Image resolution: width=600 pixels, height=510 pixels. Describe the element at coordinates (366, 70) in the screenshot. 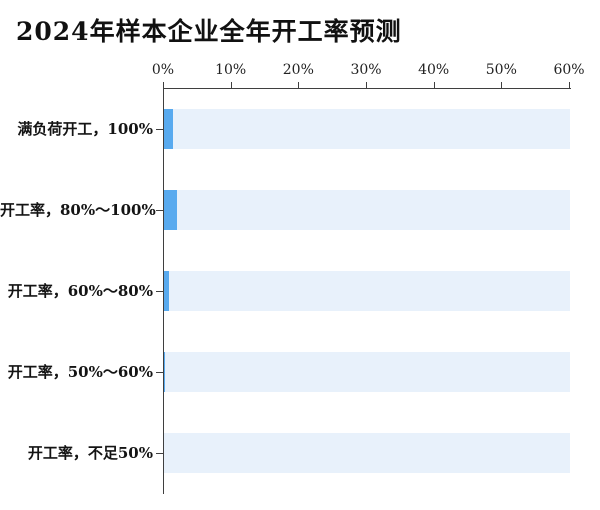

I see `x-tick-label: 30%` at that location.